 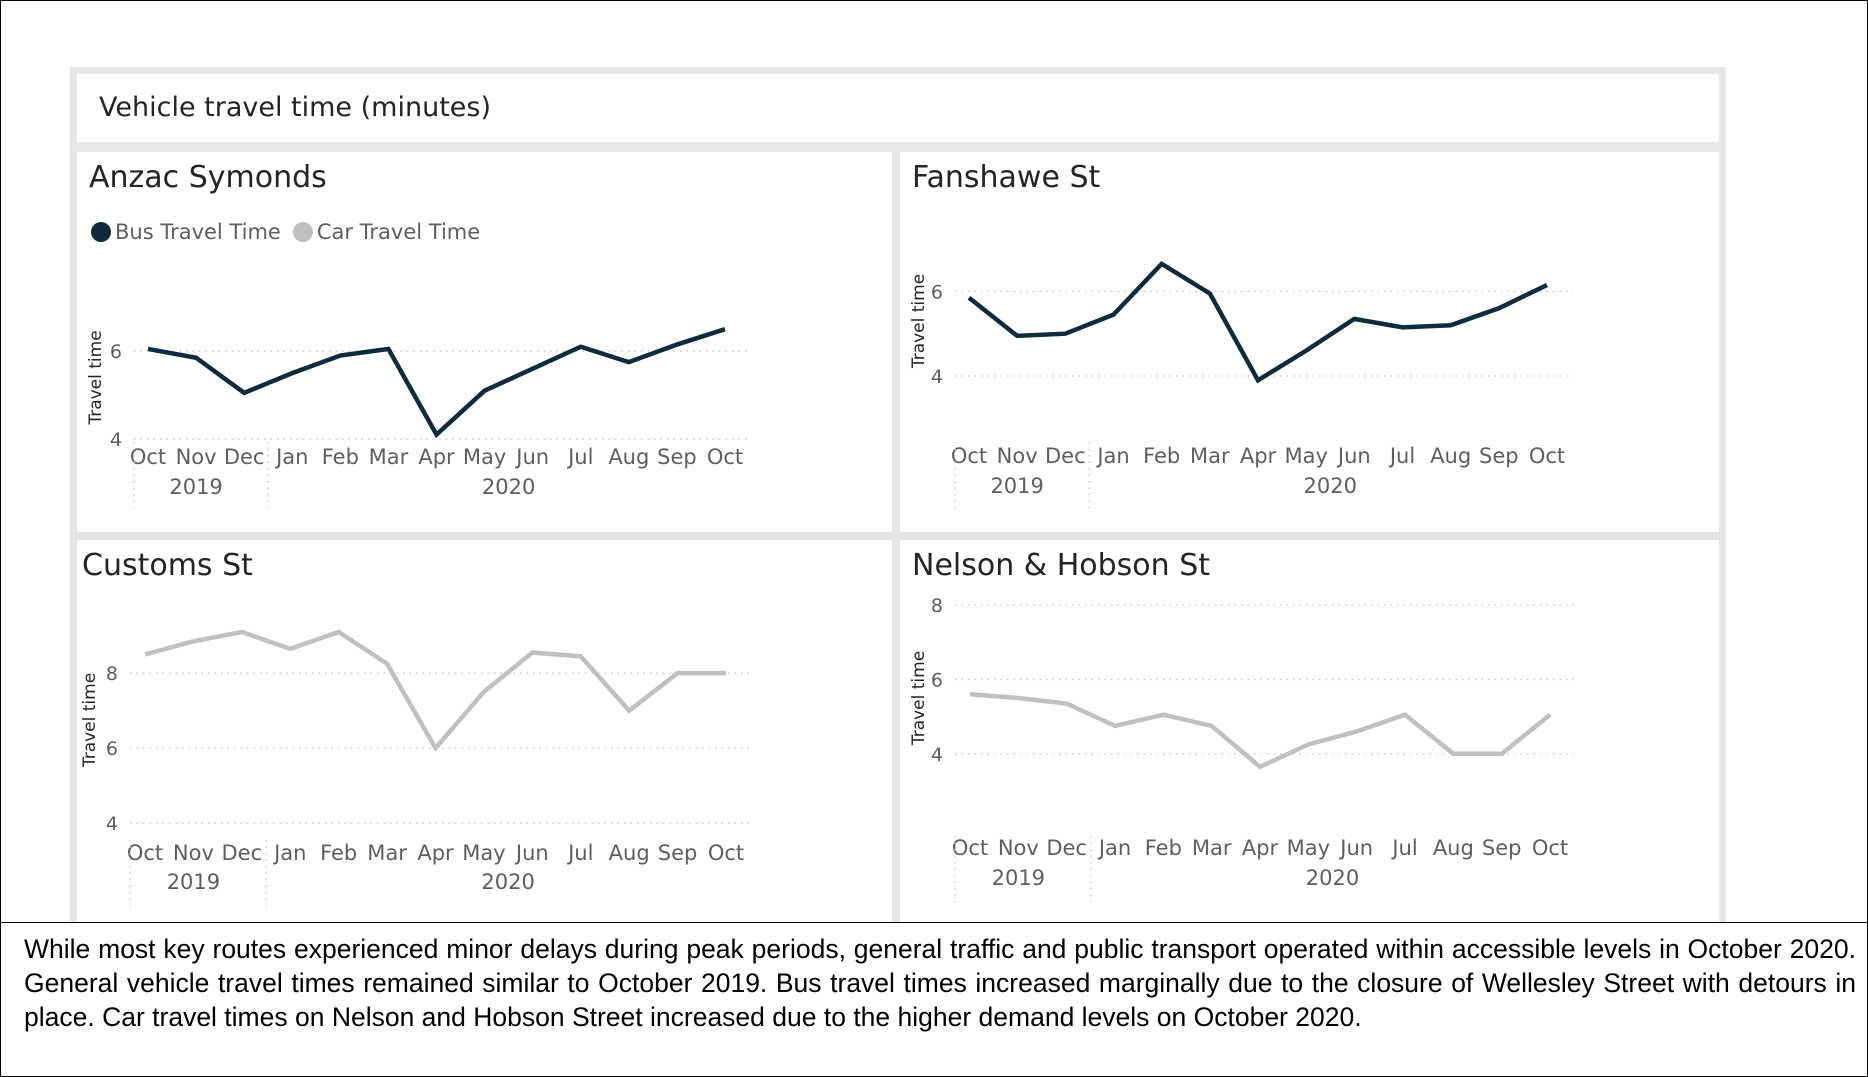 What do you see at coordinates (934, 922) in the screenshot?
I see `caption-divider` at bounding box center [934, 922].